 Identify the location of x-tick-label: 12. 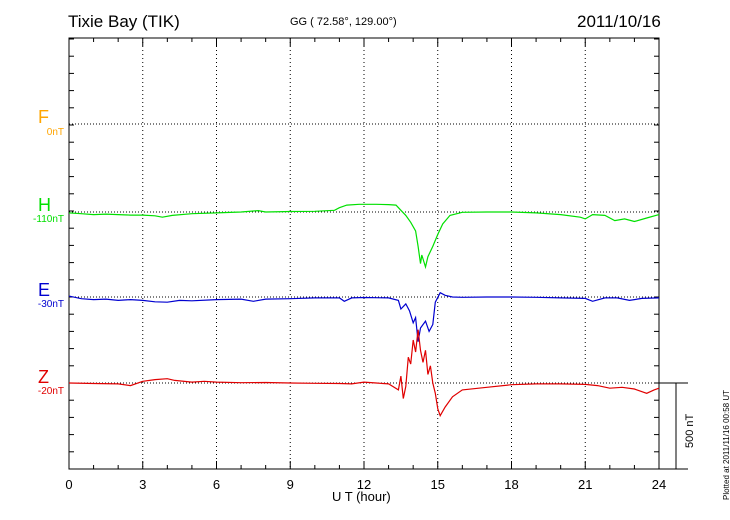
(364, 484).